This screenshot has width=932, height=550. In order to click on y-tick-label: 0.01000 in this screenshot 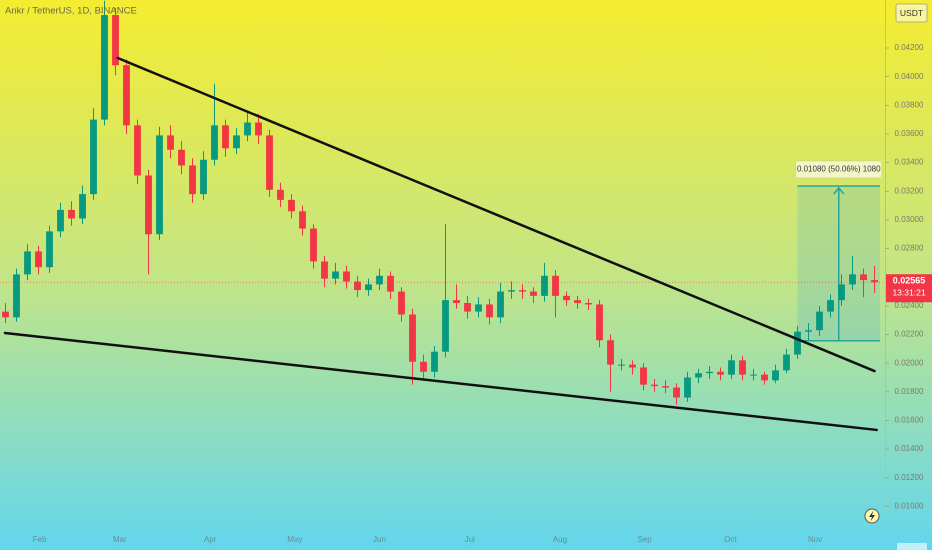, I will do `click(909, 506)`.